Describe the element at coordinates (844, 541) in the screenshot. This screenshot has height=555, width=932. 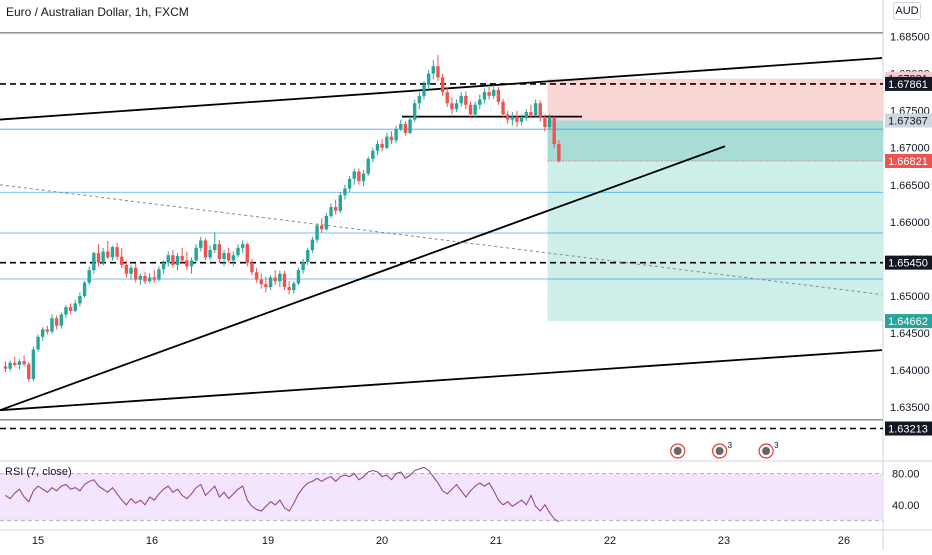
I see `x-tick-7: 26` at that location.